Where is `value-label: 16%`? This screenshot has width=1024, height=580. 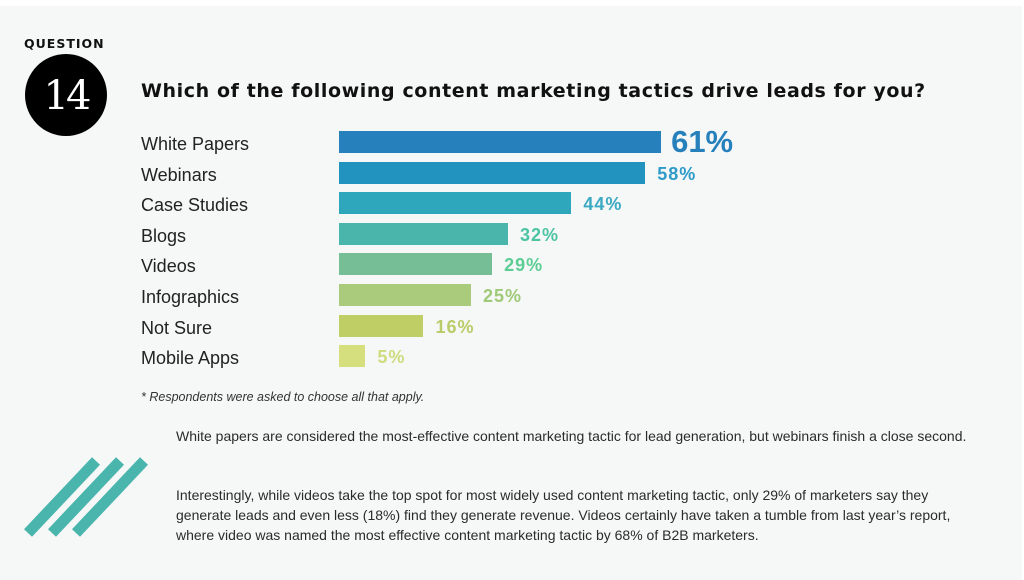
value-label: 16% is located at coordinates (455, 326).